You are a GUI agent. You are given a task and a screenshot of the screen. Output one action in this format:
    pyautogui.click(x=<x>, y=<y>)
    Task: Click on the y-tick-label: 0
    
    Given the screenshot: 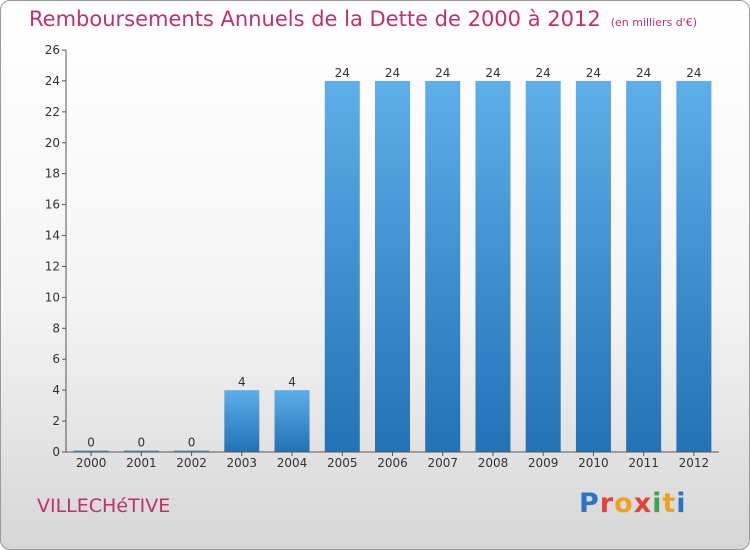 What is the action you would take?
    pyautogui.click(x=56, y=452)
    